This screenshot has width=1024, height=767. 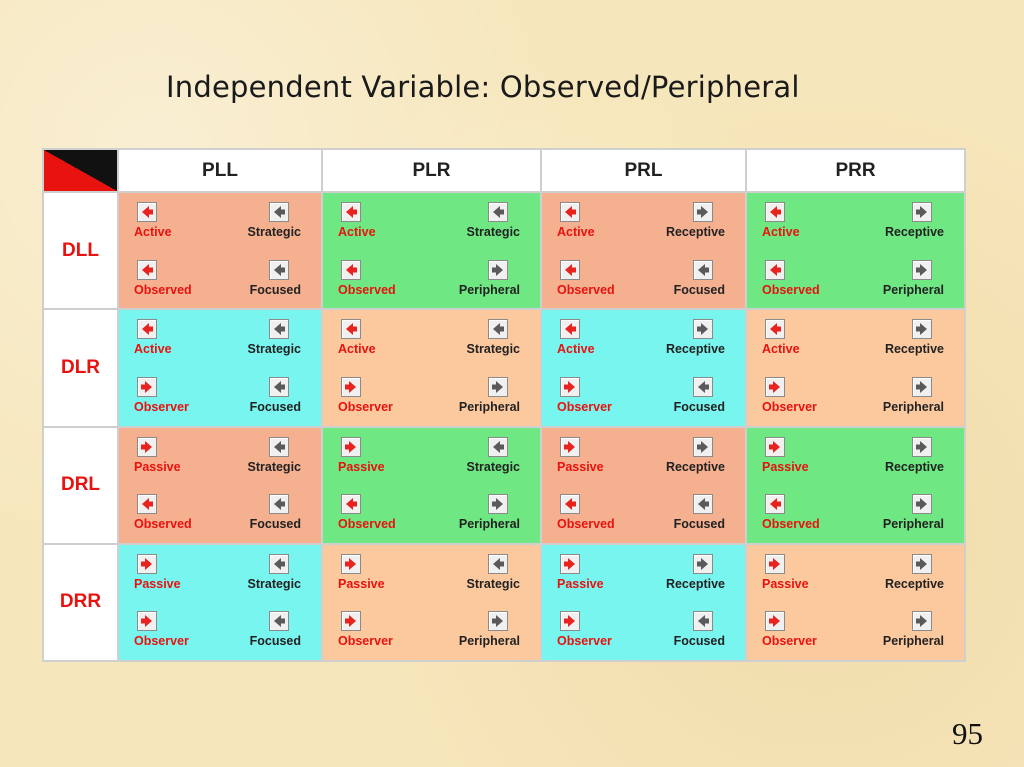 I want to click on corner-cell, so click(x=80, y=170).